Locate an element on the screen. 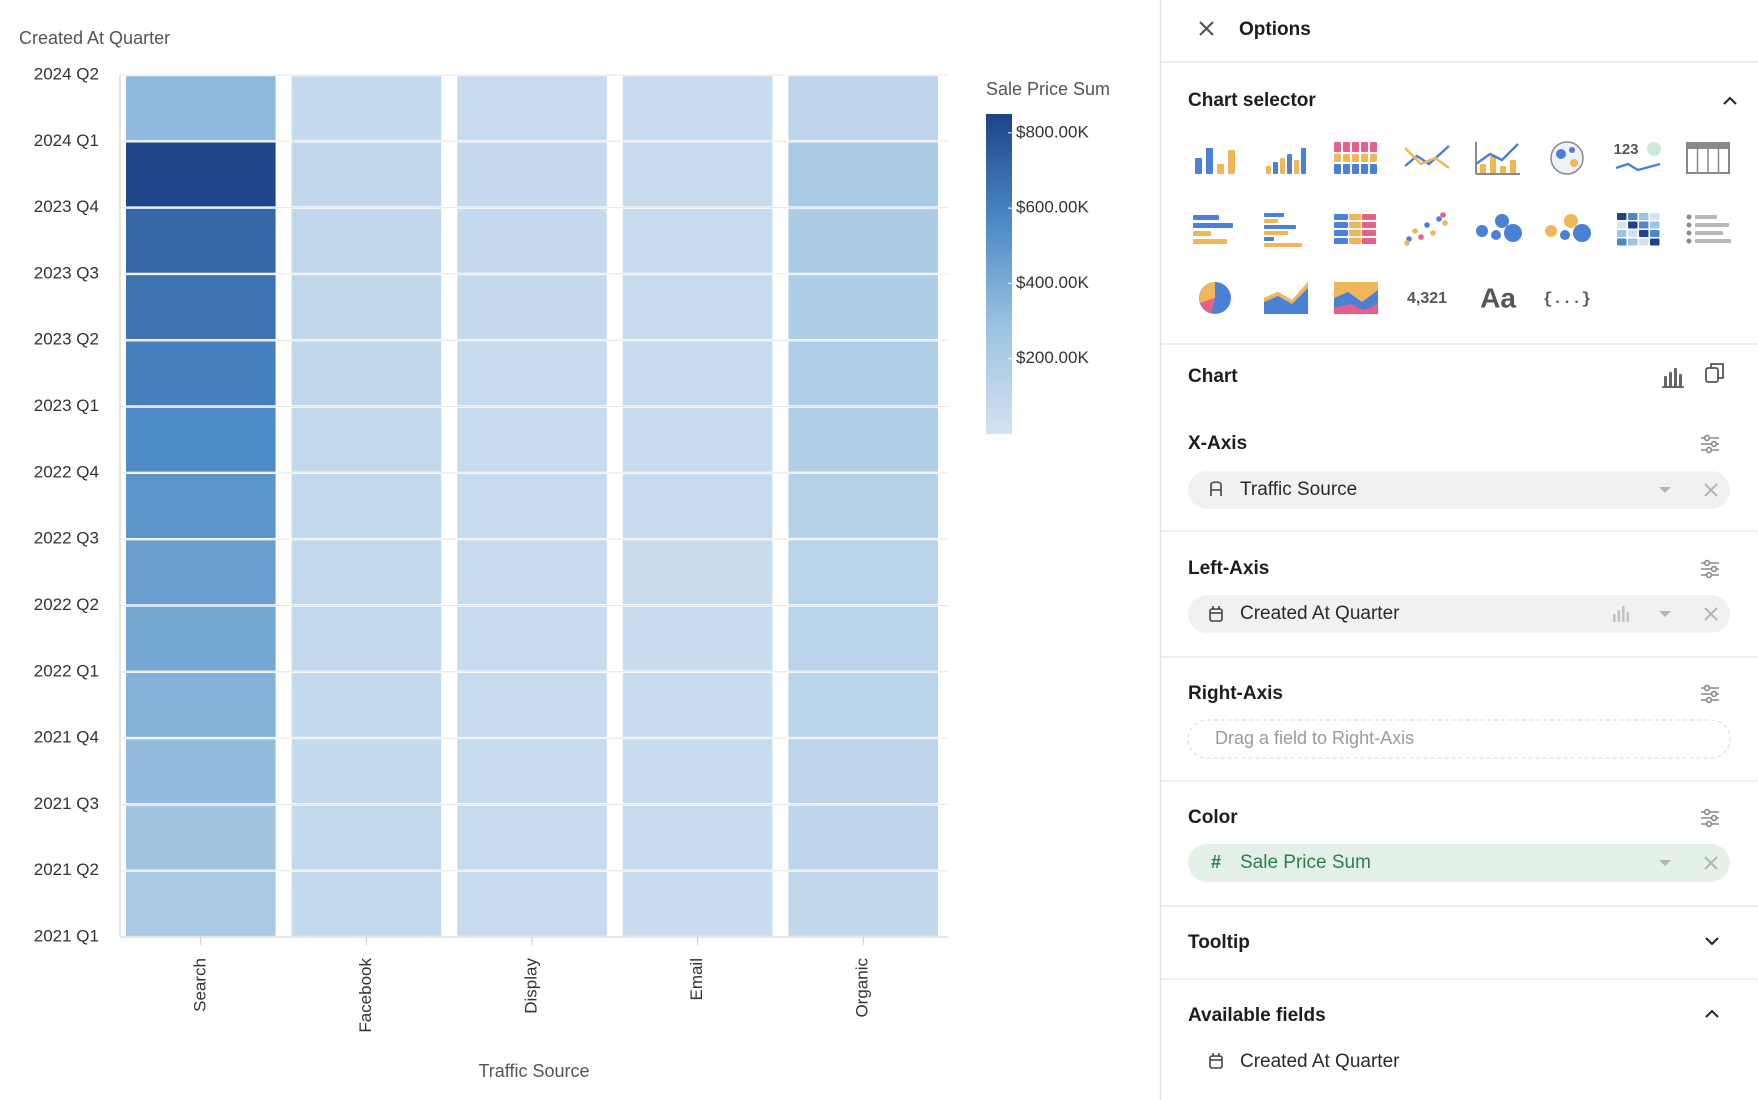 The height and width of the screenshot is (1100, 1758). icon-label: Aa is located at coordinates (1498, 297).